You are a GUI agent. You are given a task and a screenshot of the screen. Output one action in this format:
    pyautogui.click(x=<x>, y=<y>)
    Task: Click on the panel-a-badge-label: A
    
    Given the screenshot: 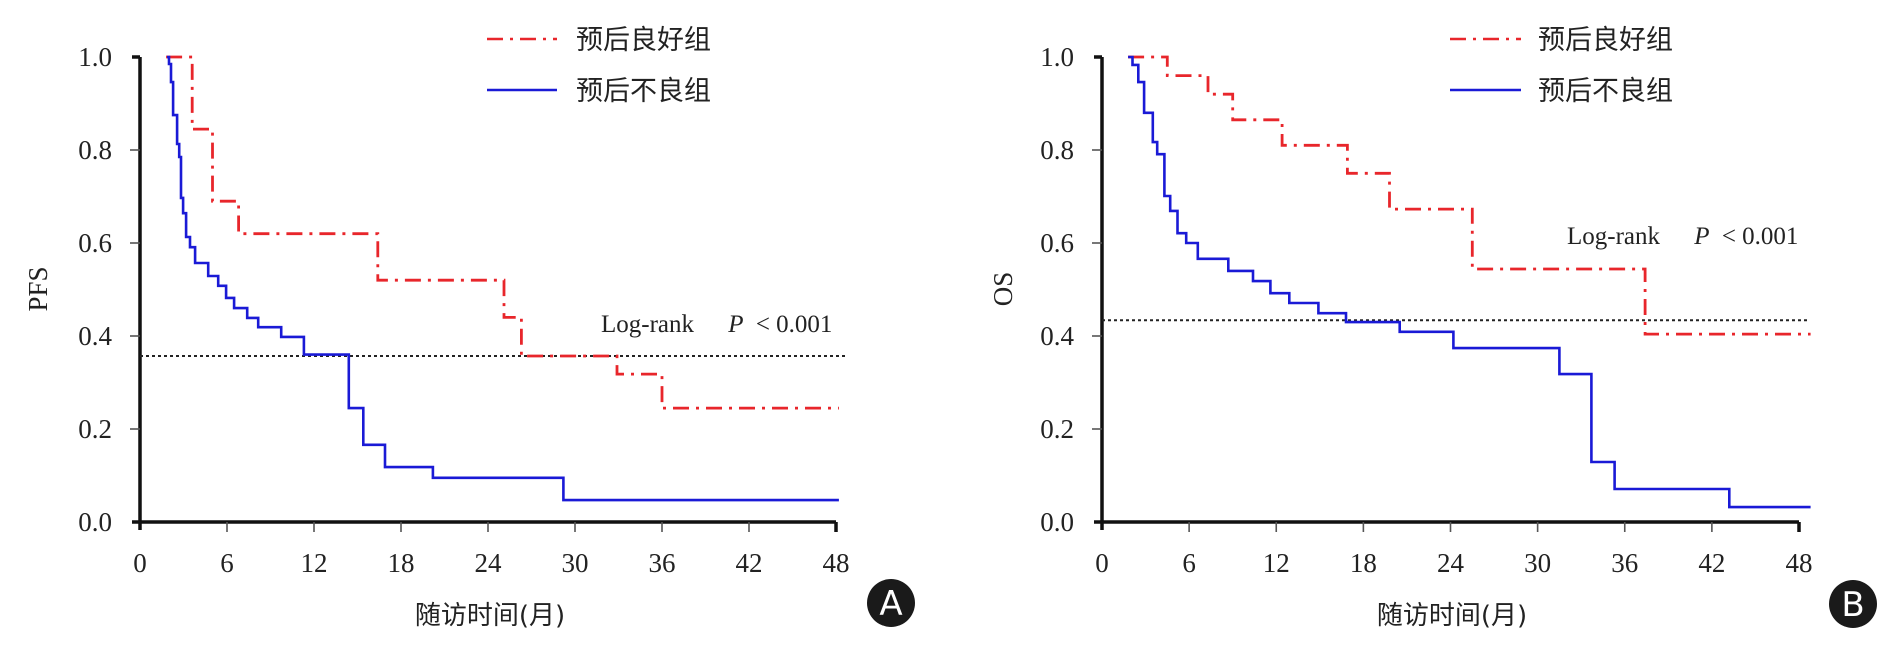 What is the action you would take?
    pyautogui.click(x=890, y=604)
    